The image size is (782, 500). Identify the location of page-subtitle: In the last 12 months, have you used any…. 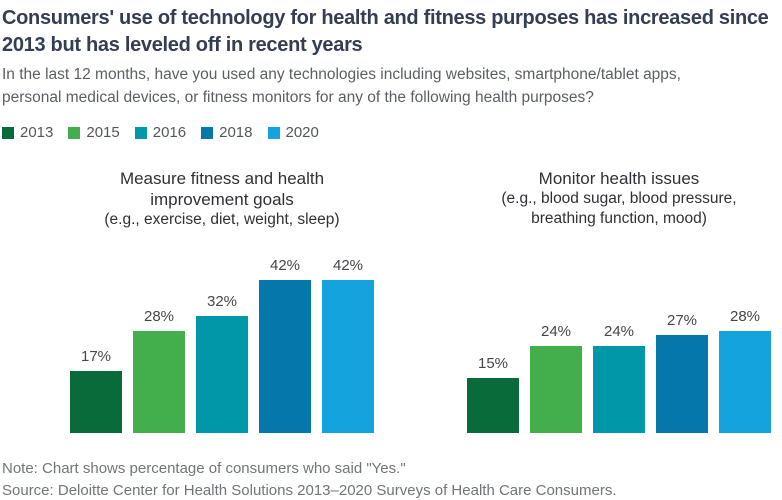
(341, 86).